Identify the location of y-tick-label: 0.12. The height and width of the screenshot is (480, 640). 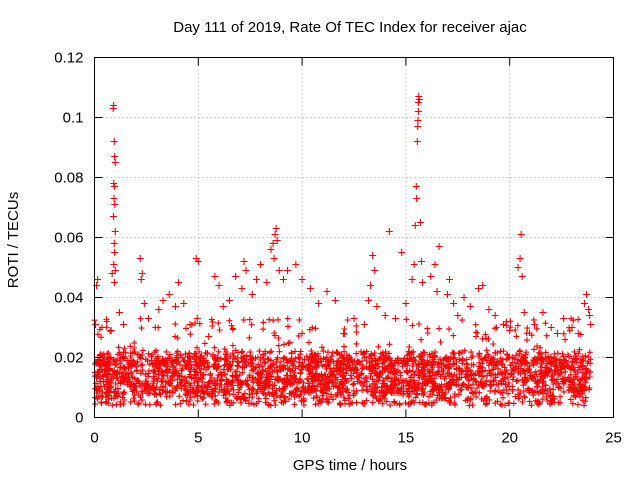
(68, 58).